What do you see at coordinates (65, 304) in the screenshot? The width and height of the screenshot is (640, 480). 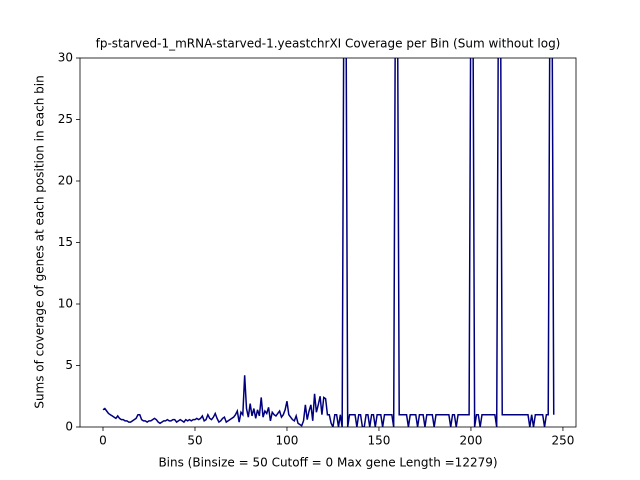 I see `y-tick-label: 10` at bounding box center [65, 304].